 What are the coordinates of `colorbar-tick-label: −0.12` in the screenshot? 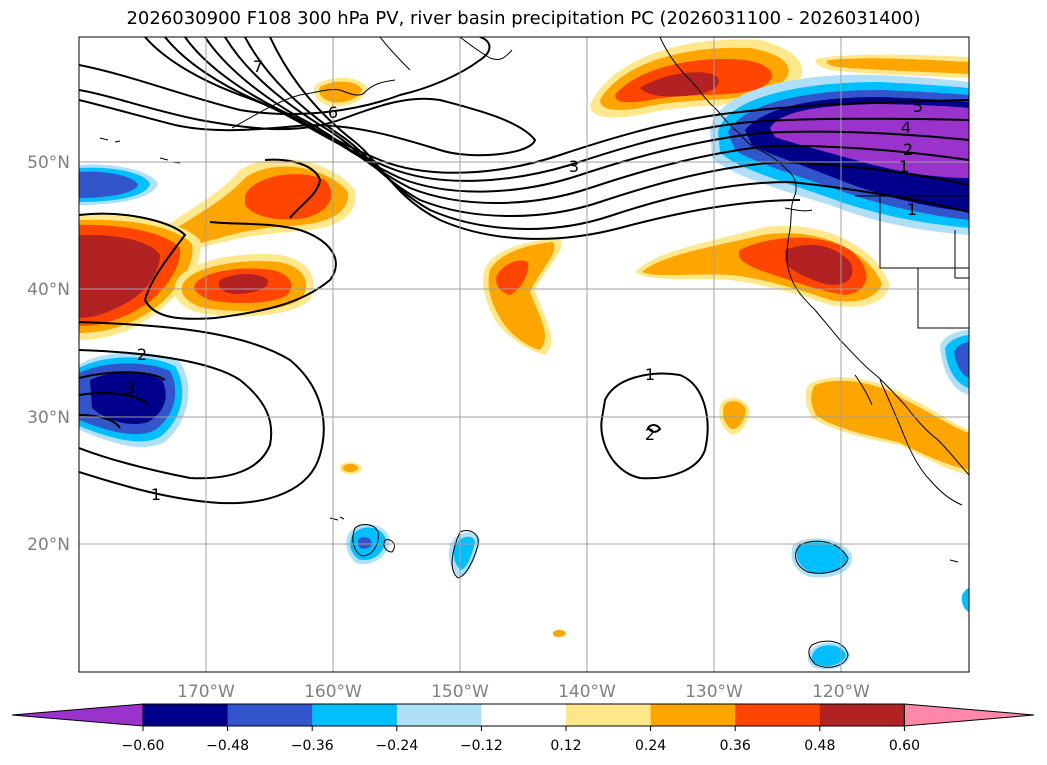 It's located at (481, 746).